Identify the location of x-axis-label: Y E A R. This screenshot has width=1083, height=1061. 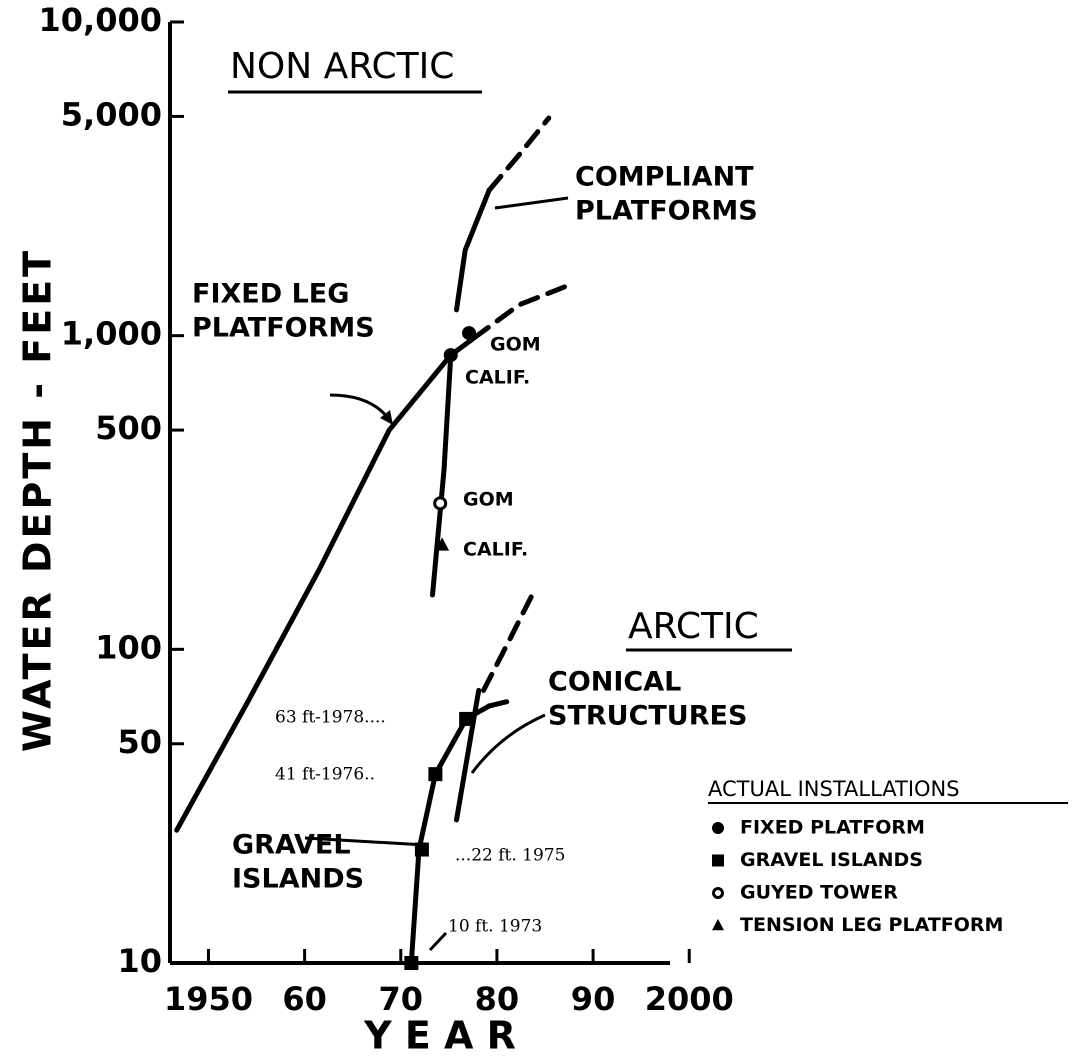
(439, 1036).